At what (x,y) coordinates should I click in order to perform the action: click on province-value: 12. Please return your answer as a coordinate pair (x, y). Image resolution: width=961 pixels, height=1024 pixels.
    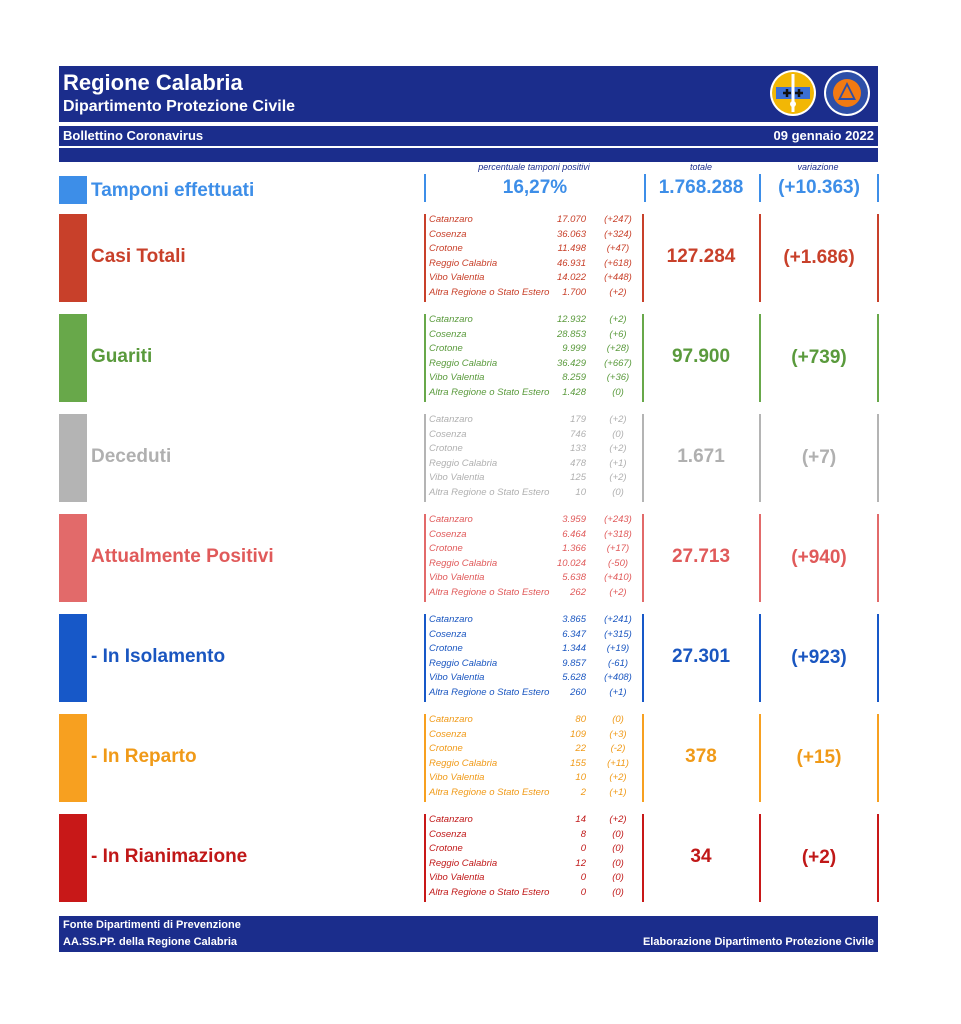
    Looking at the image, I should click on (580, 863).